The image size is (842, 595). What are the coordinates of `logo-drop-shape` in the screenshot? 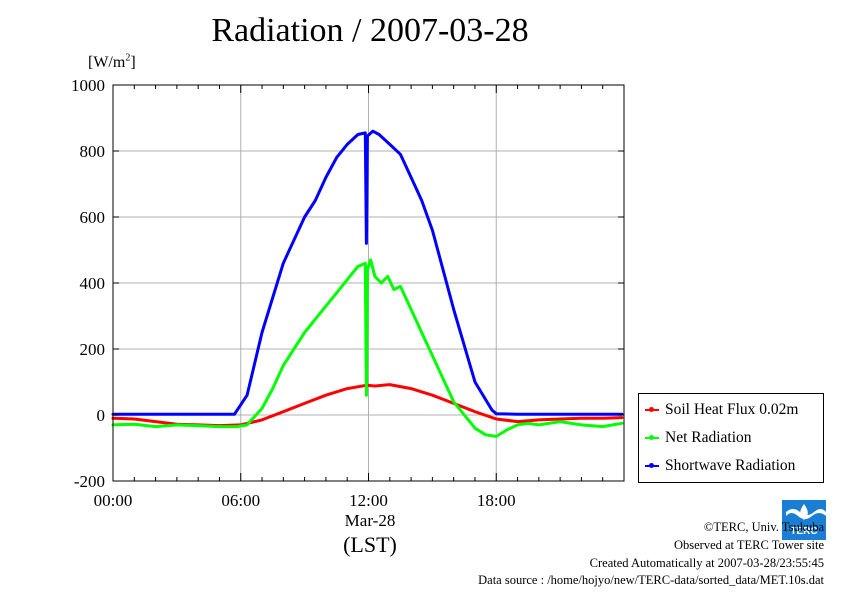 It's located at (804, 512).